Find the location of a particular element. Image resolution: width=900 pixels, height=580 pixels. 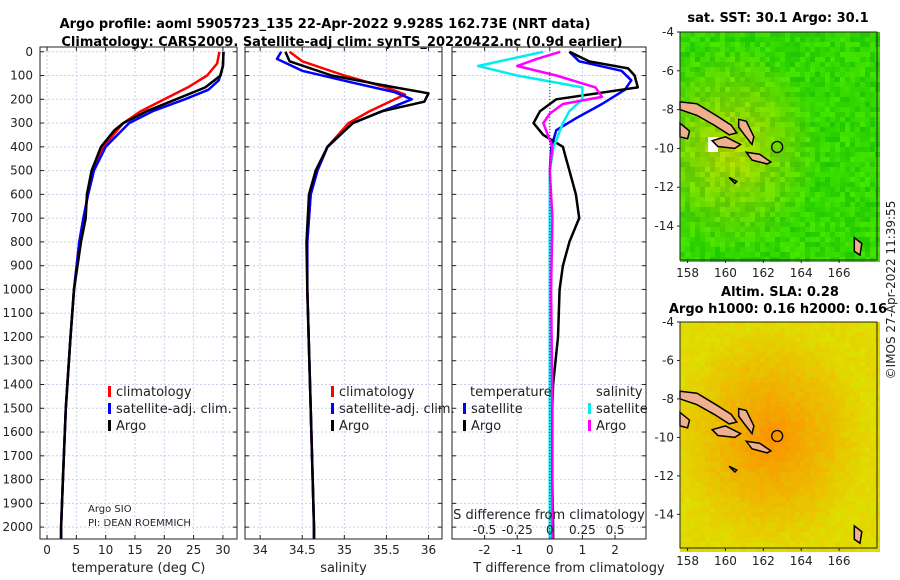

map-y-tick-label: -10 is located at coordinates (664, 148).